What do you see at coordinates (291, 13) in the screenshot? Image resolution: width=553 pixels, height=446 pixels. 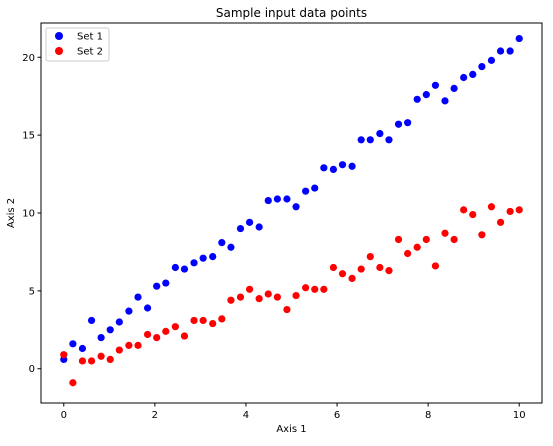 I see `chart-title: Sample input data points` at bounding box center [291, 13].